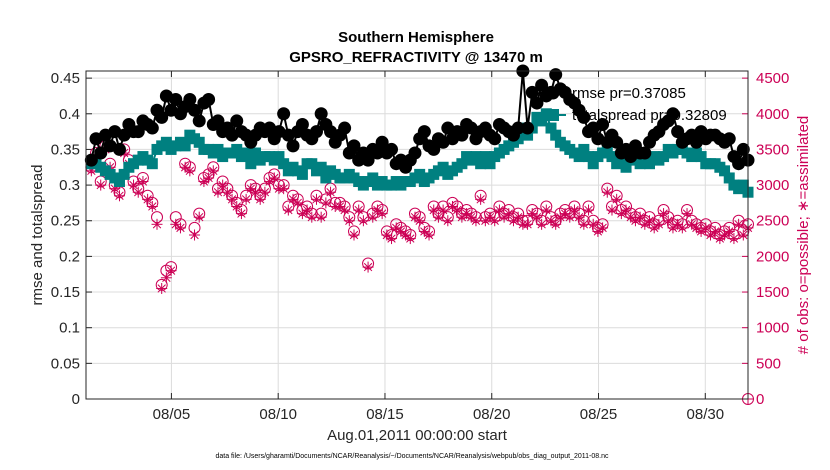 This screenshot has width=830, height=470. What do you see at coordinates (65, 363) in the screenshot?
I see `y-tick-label-left: 0.05` at bounding box center [65, 363].